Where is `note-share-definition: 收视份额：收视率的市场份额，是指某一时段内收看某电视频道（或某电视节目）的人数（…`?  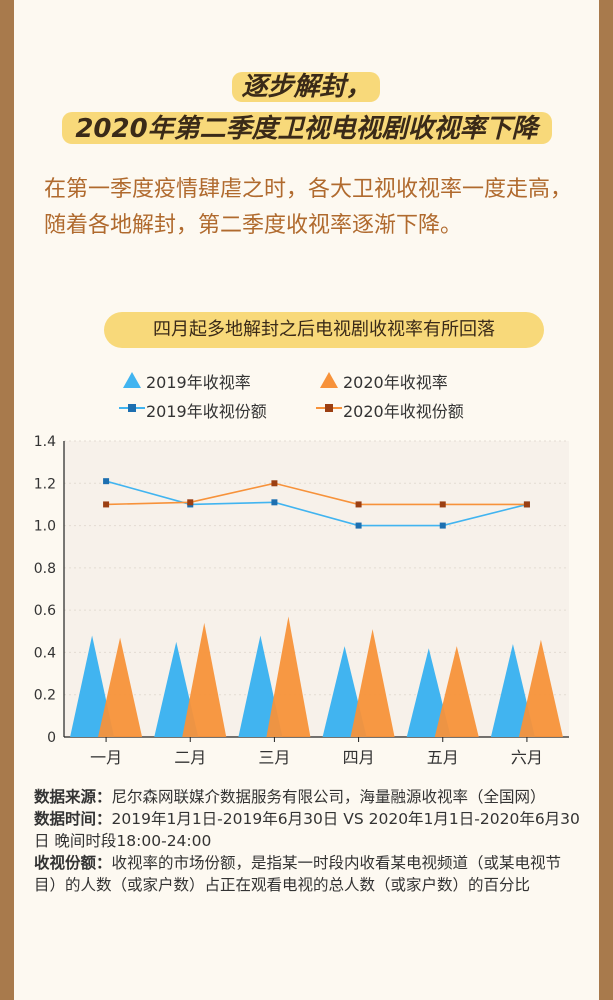
note-share-definition: 收视份额：收视率的市场份额，是指某一时段内收看某电视频道（或某电视节目）的人数（… is located at coordinates (298, 874).